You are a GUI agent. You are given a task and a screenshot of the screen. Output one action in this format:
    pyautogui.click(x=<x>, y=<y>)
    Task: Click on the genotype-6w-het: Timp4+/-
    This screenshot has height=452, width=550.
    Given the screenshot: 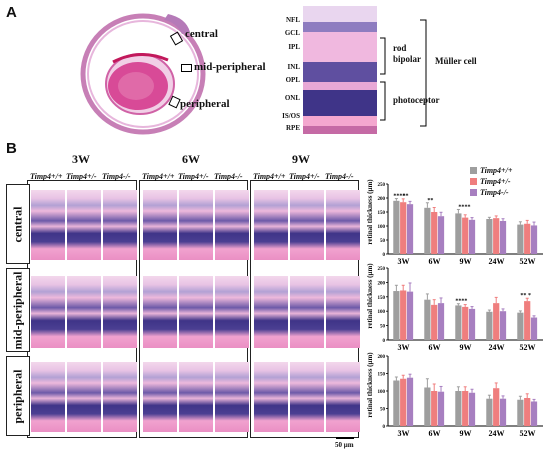 What is the action you would take?
    pyautogui.click(x=193, y=176)
    